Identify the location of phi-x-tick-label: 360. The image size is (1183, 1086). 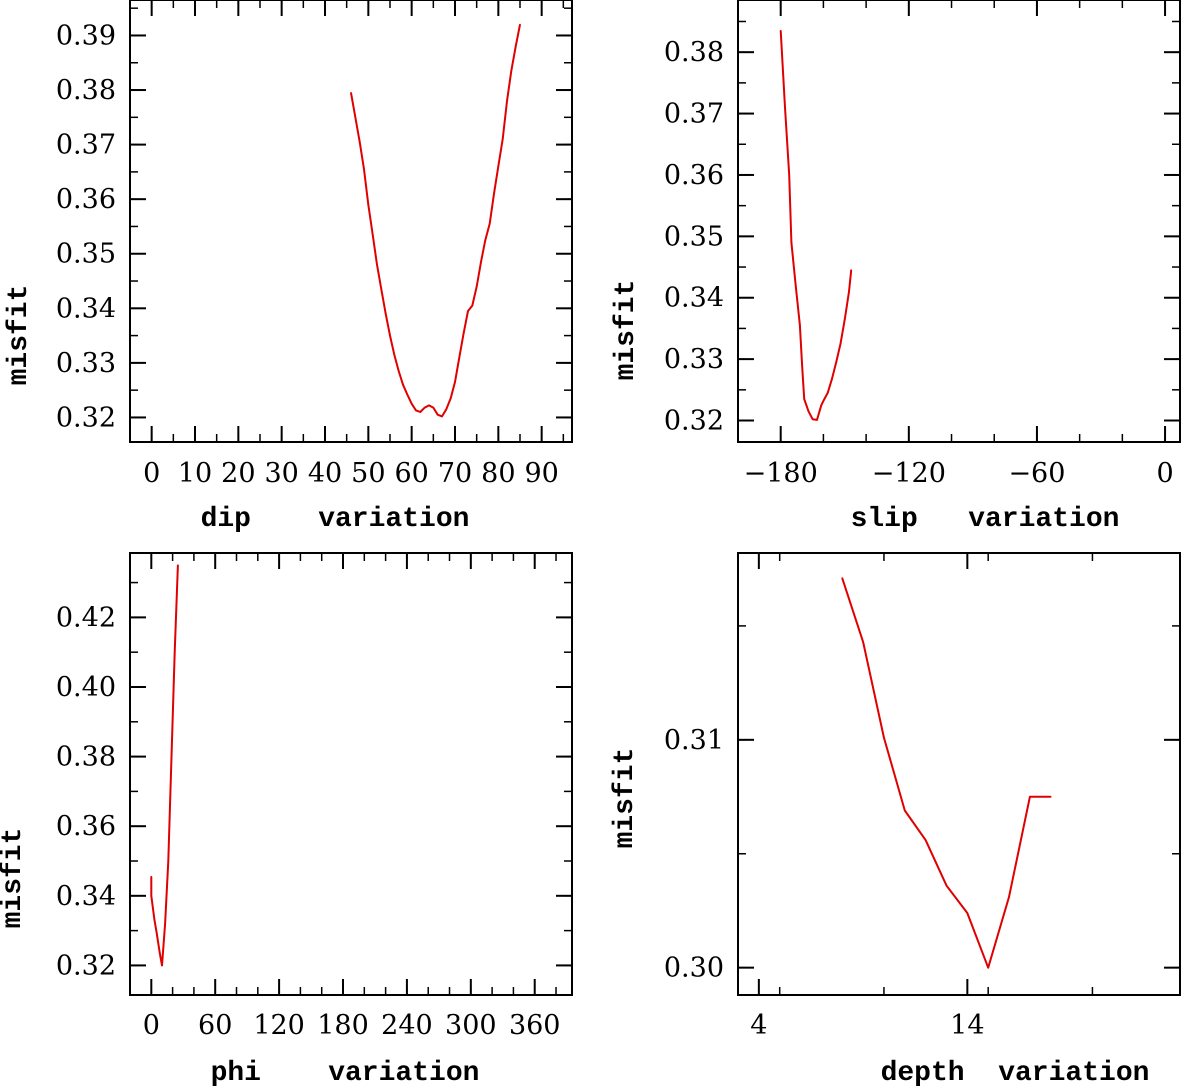
(535, 1025).